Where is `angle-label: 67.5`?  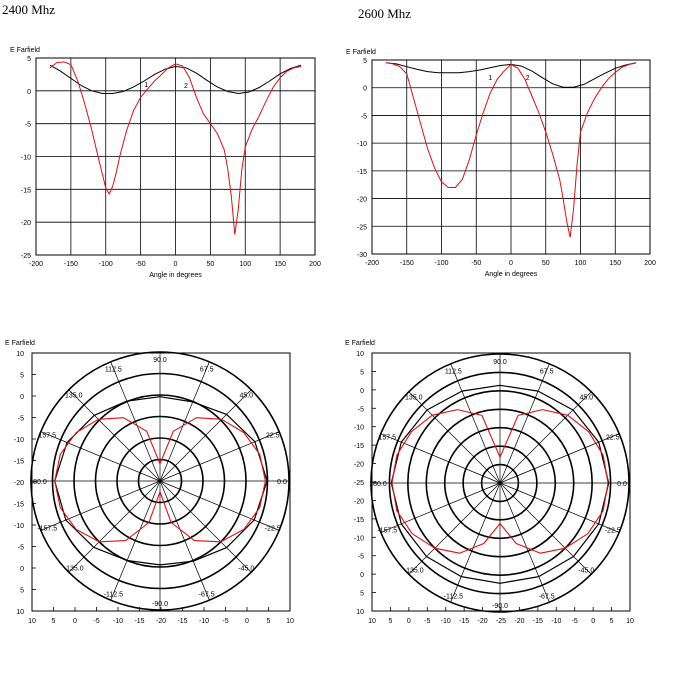 angle-label: 67.5 is located at coordinates (547, 371).